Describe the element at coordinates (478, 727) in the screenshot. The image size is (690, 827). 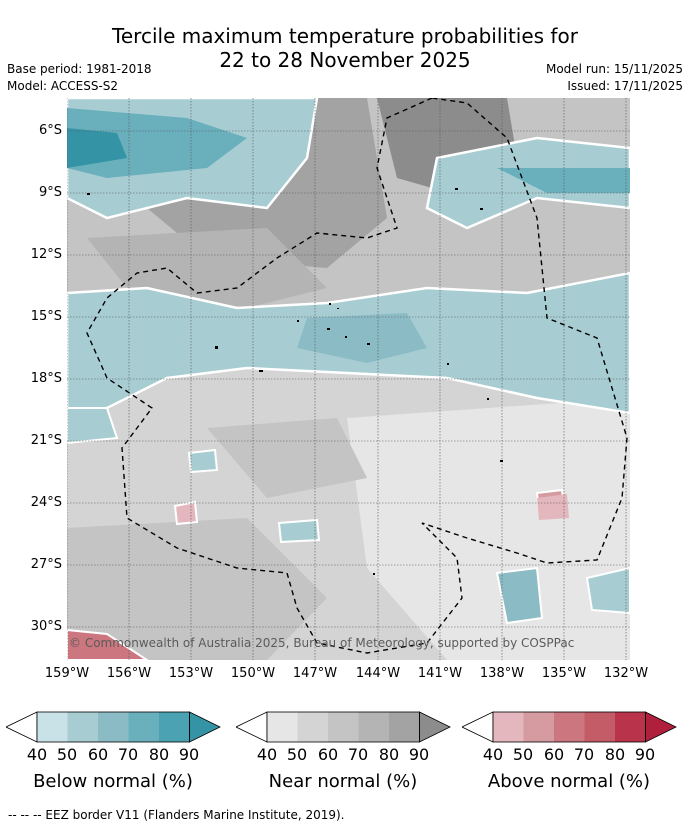
I see `colorbar-above-extend-low` at that location.